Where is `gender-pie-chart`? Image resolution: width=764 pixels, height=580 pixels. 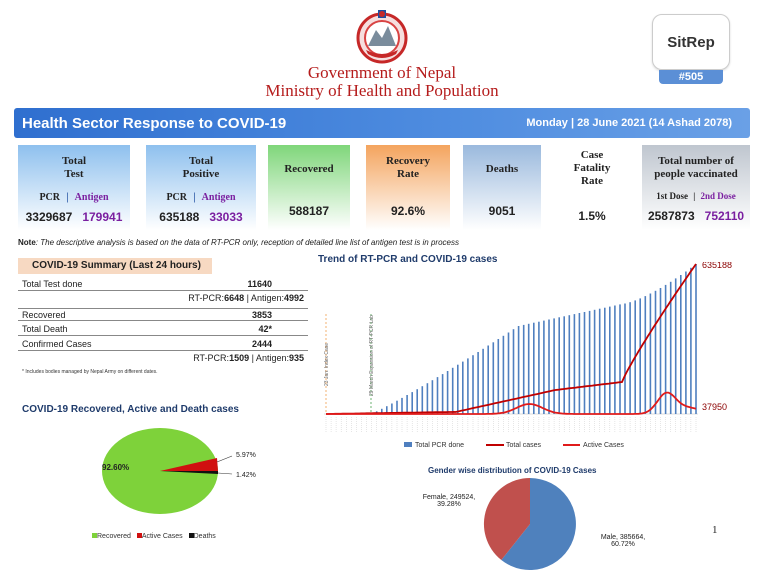
gender-pie-chart is located at coordinates (529, 523).